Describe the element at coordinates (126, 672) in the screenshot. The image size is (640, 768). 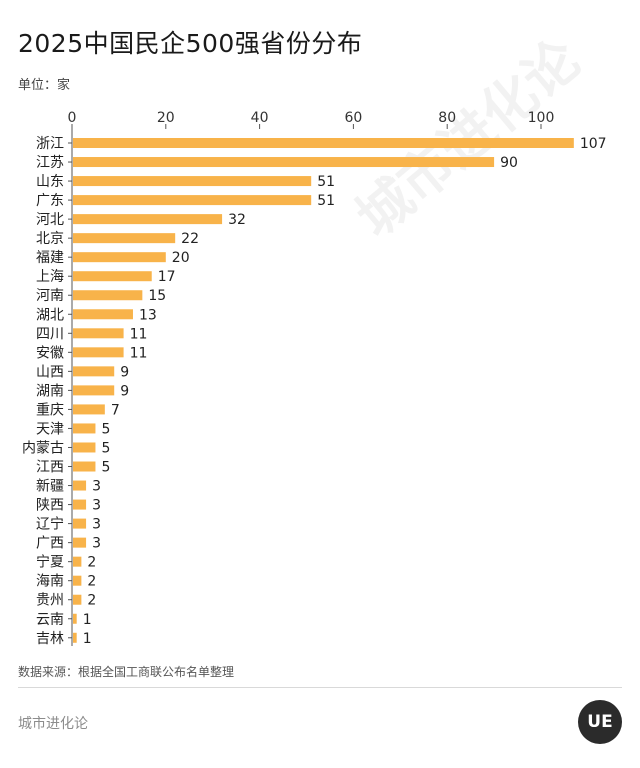
I see `source-note: 数据来源：根据全国工商联公布名单整理` at that location.